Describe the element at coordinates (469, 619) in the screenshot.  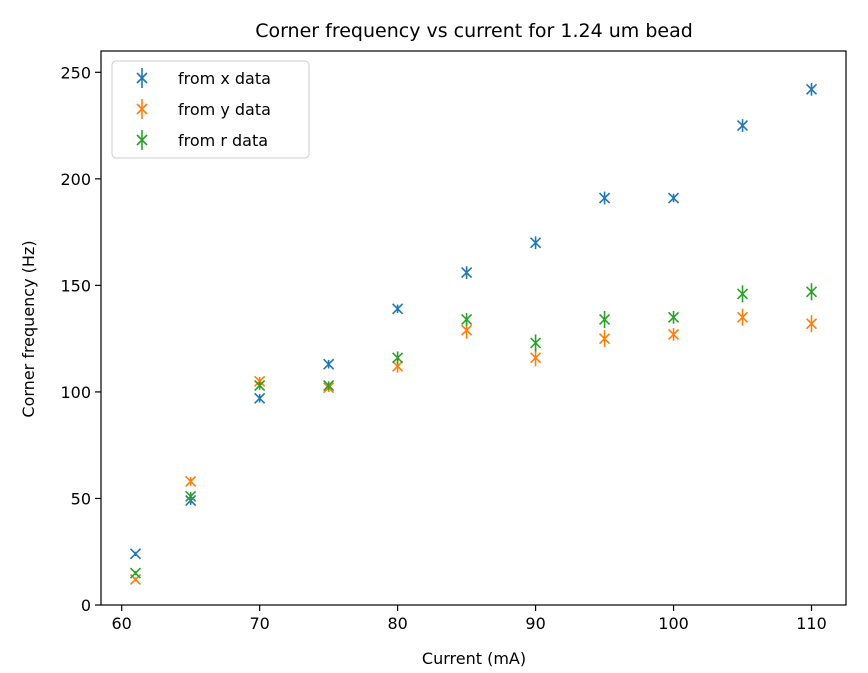
I see `x-axis-ticks: 60 70 80 90 100 110` at that location.